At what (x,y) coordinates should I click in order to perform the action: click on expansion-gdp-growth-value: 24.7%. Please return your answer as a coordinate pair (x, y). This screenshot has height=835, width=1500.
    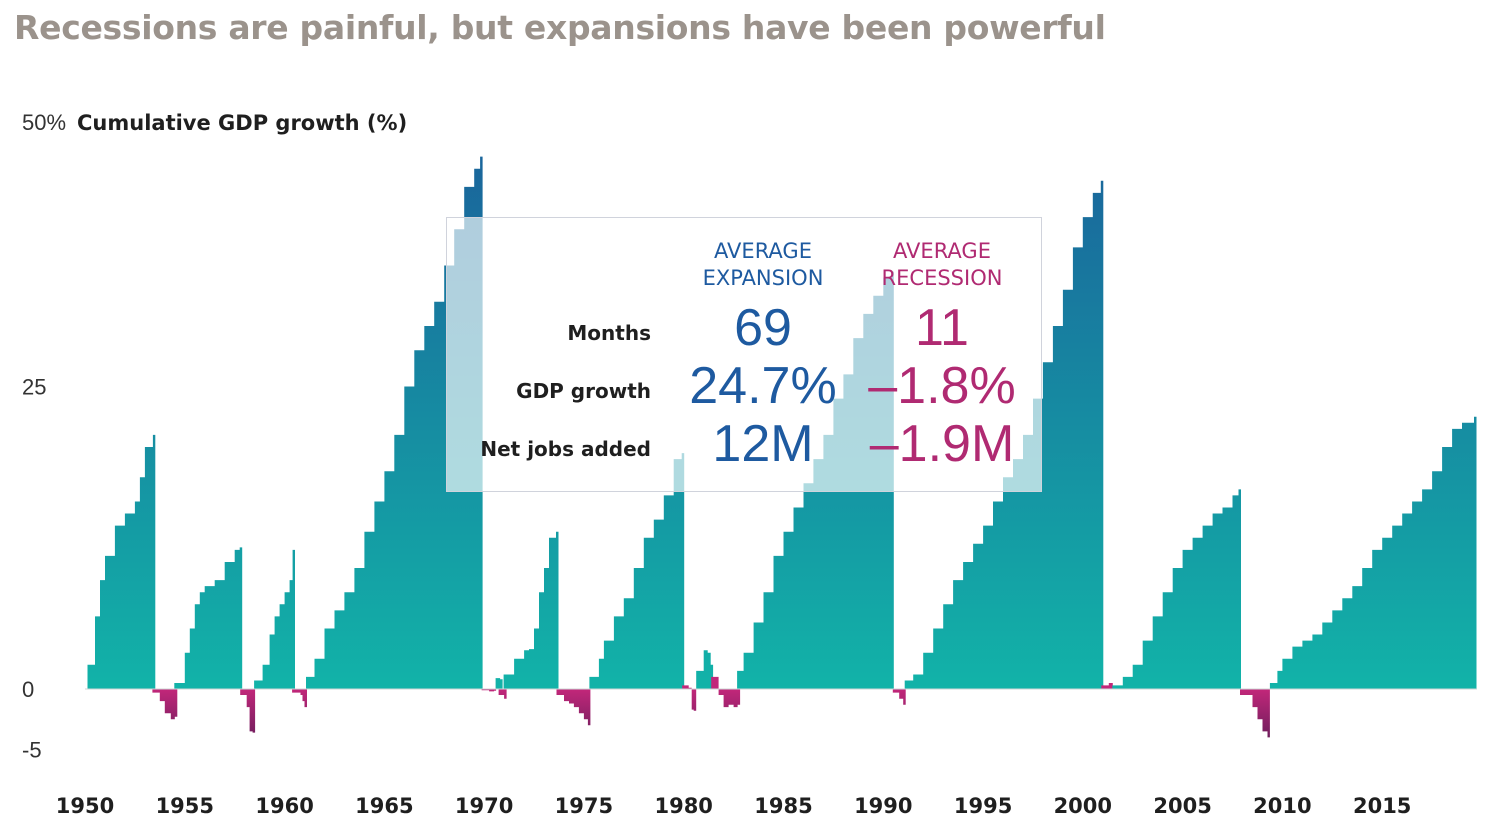
    Looking at the image, I should click on (763, 386).